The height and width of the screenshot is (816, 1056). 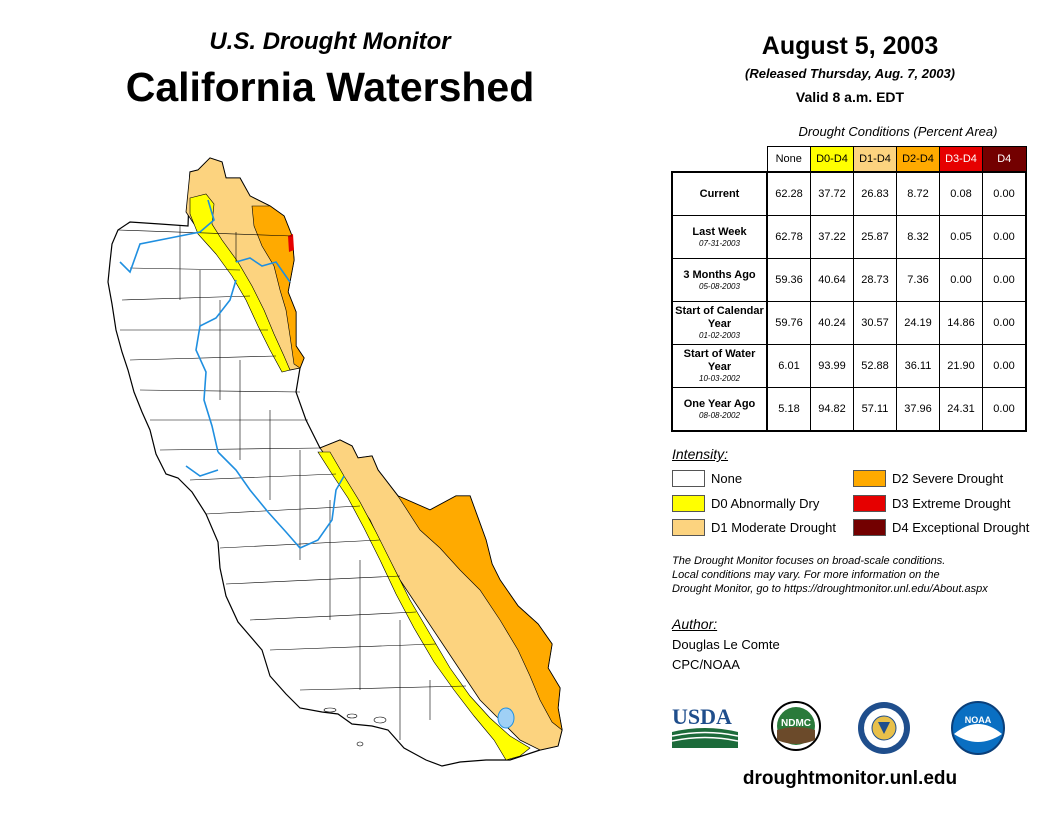 I want to click on row-label-text: Current, so click(x=719, y=193).